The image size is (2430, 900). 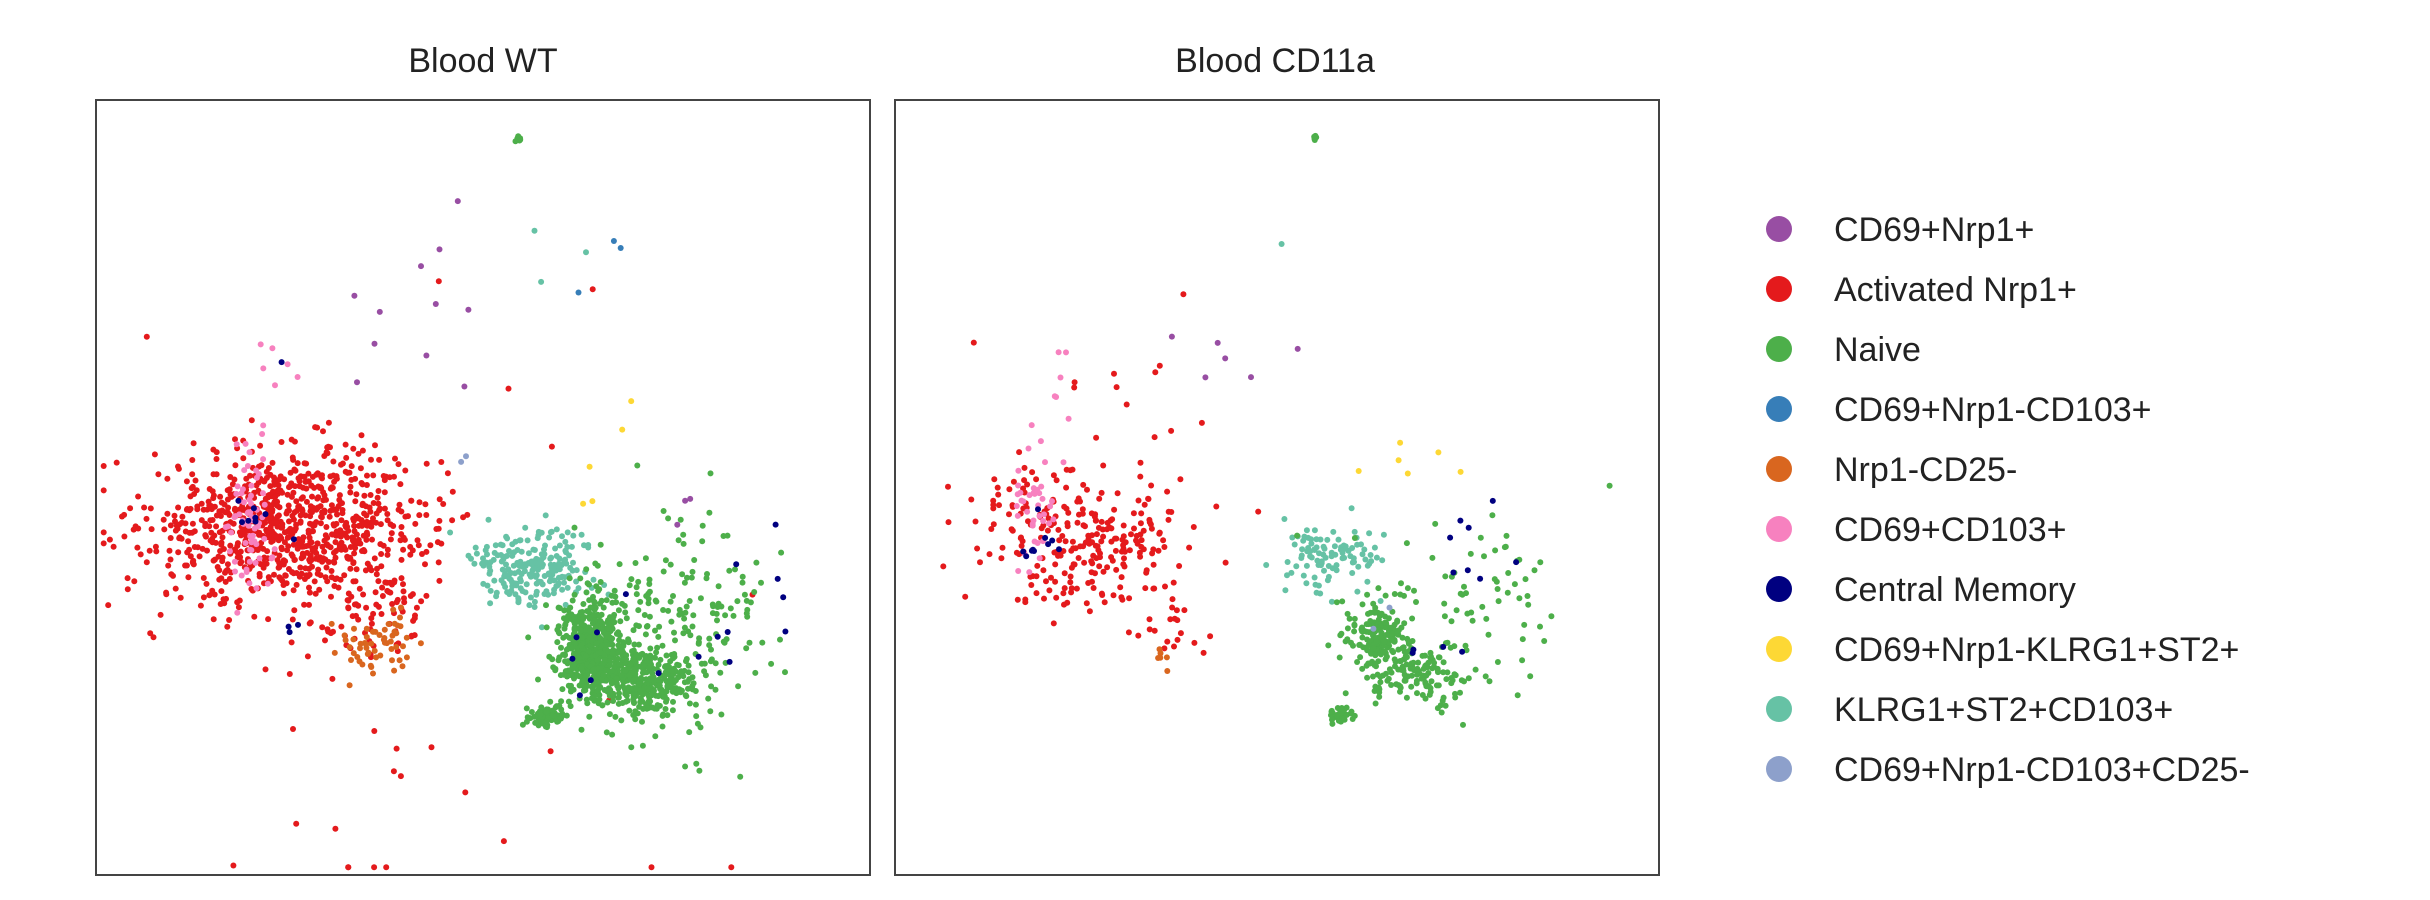 I want to click on legend-entry: CD69+Nrp1+, so click(x=1900, y=230).